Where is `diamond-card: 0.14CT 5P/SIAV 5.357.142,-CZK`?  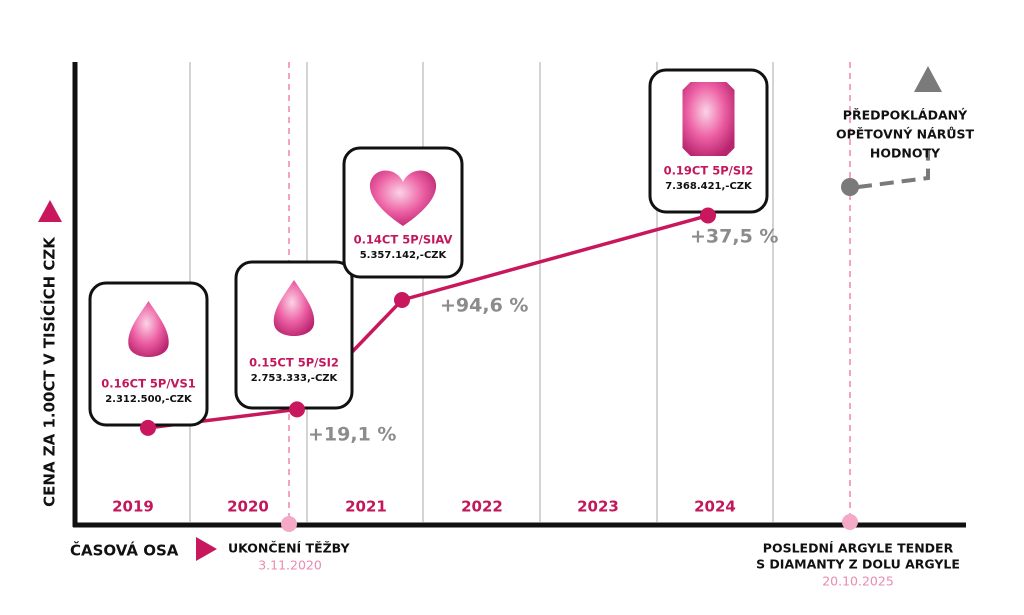 diamond-card: 0.14CT 5P/SIAV 5.357.142,-CZK is located at coordinates (403, 212).